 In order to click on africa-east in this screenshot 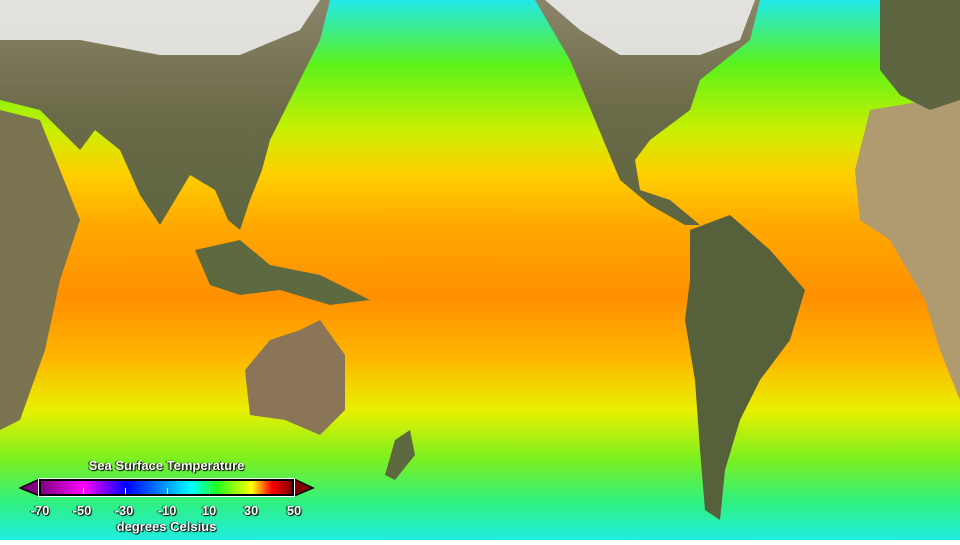, I will do `click(907, 247)`.